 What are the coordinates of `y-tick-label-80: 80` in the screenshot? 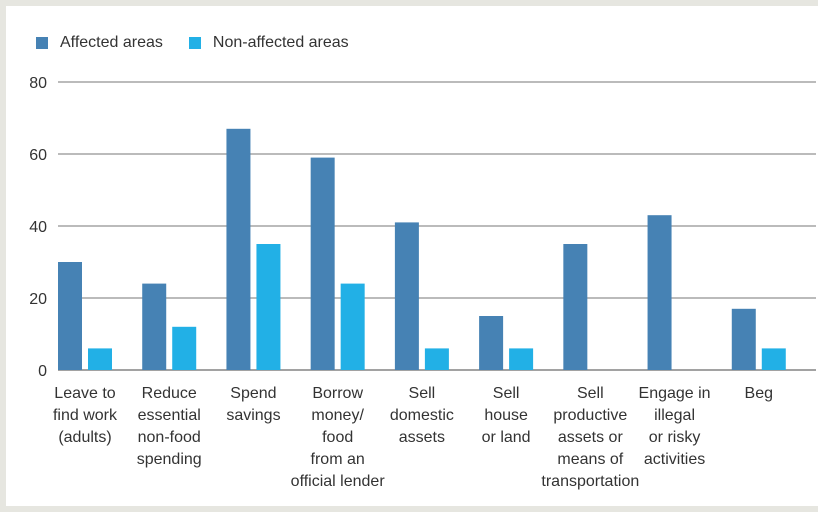 It's located at (38, 83).